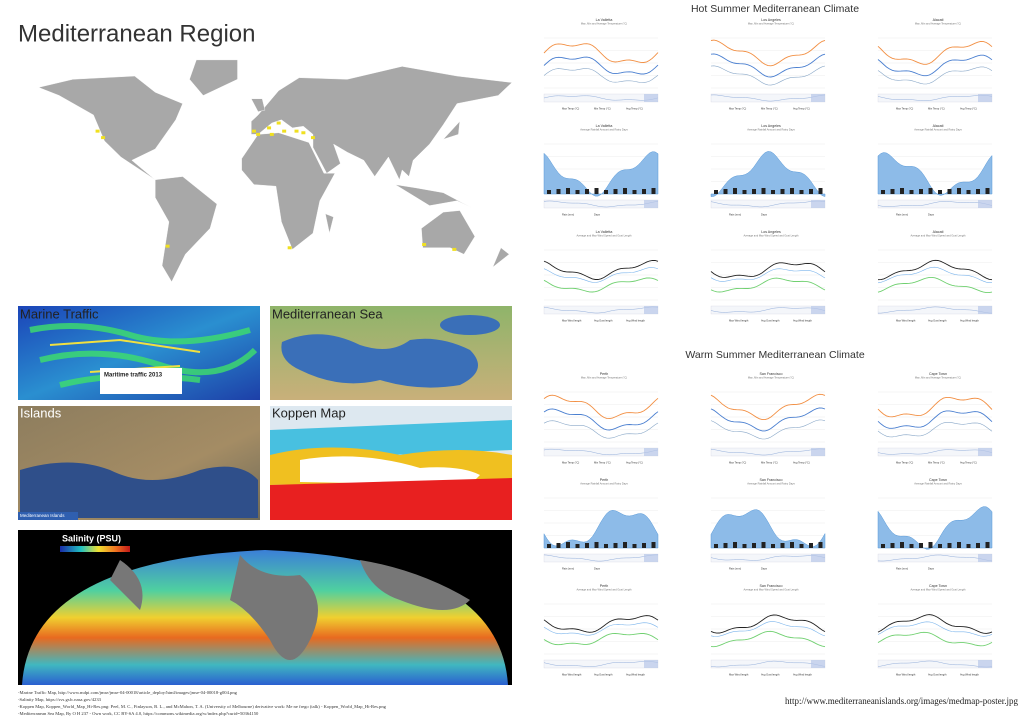  I want to click on chart-subtitle: Max, Min and Average Temperature (°C), so click(771, 24).